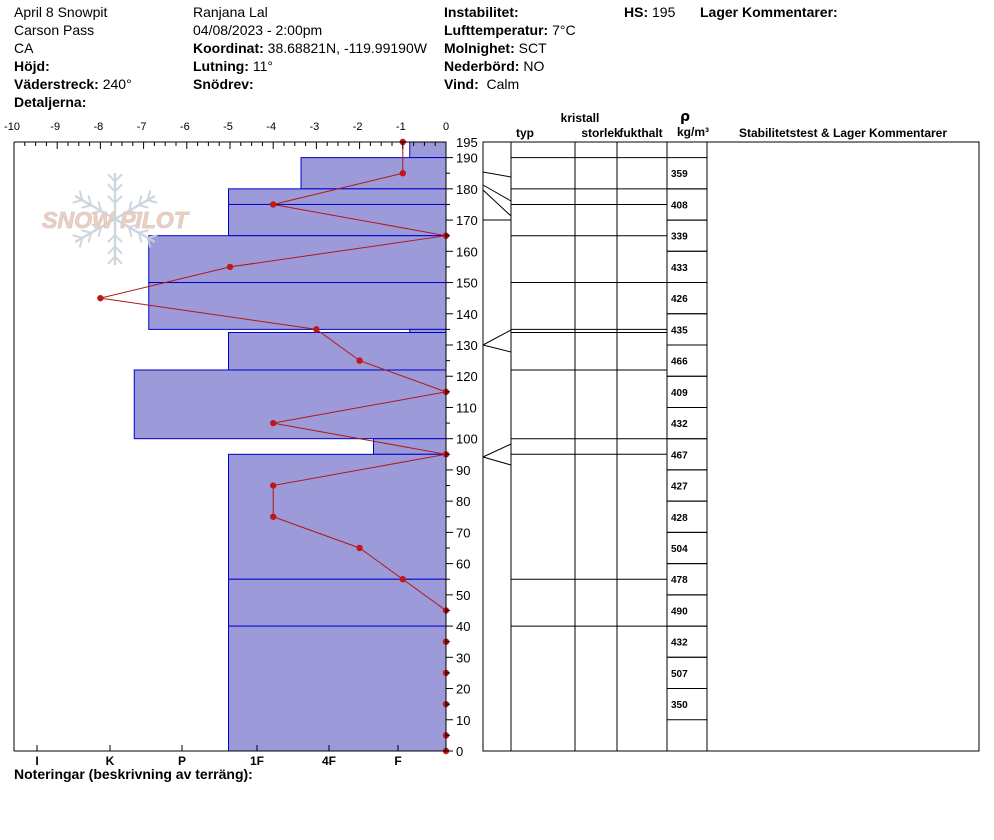 This screenshot has width=994, height=840. What do you see at coordinates (482, 66) in the screenshot?
I see `precip-label: Nederbörd:` at bounding box center [482, 66].